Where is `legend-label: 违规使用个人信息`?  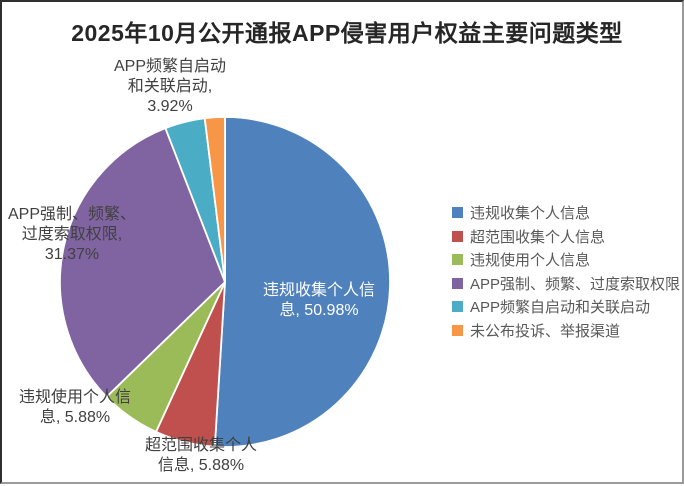
legend-label: 违规使用个人信息 is located at coordinates (530, 260).